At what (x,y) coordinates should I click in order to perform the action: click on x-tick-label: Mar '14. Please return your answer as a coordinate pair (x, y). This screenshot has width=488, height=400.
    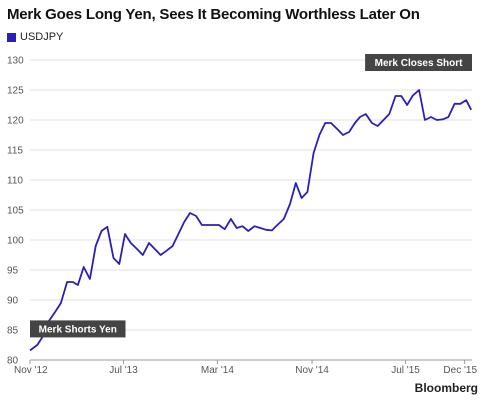
    Looking at the image, I should click on (217, 370).